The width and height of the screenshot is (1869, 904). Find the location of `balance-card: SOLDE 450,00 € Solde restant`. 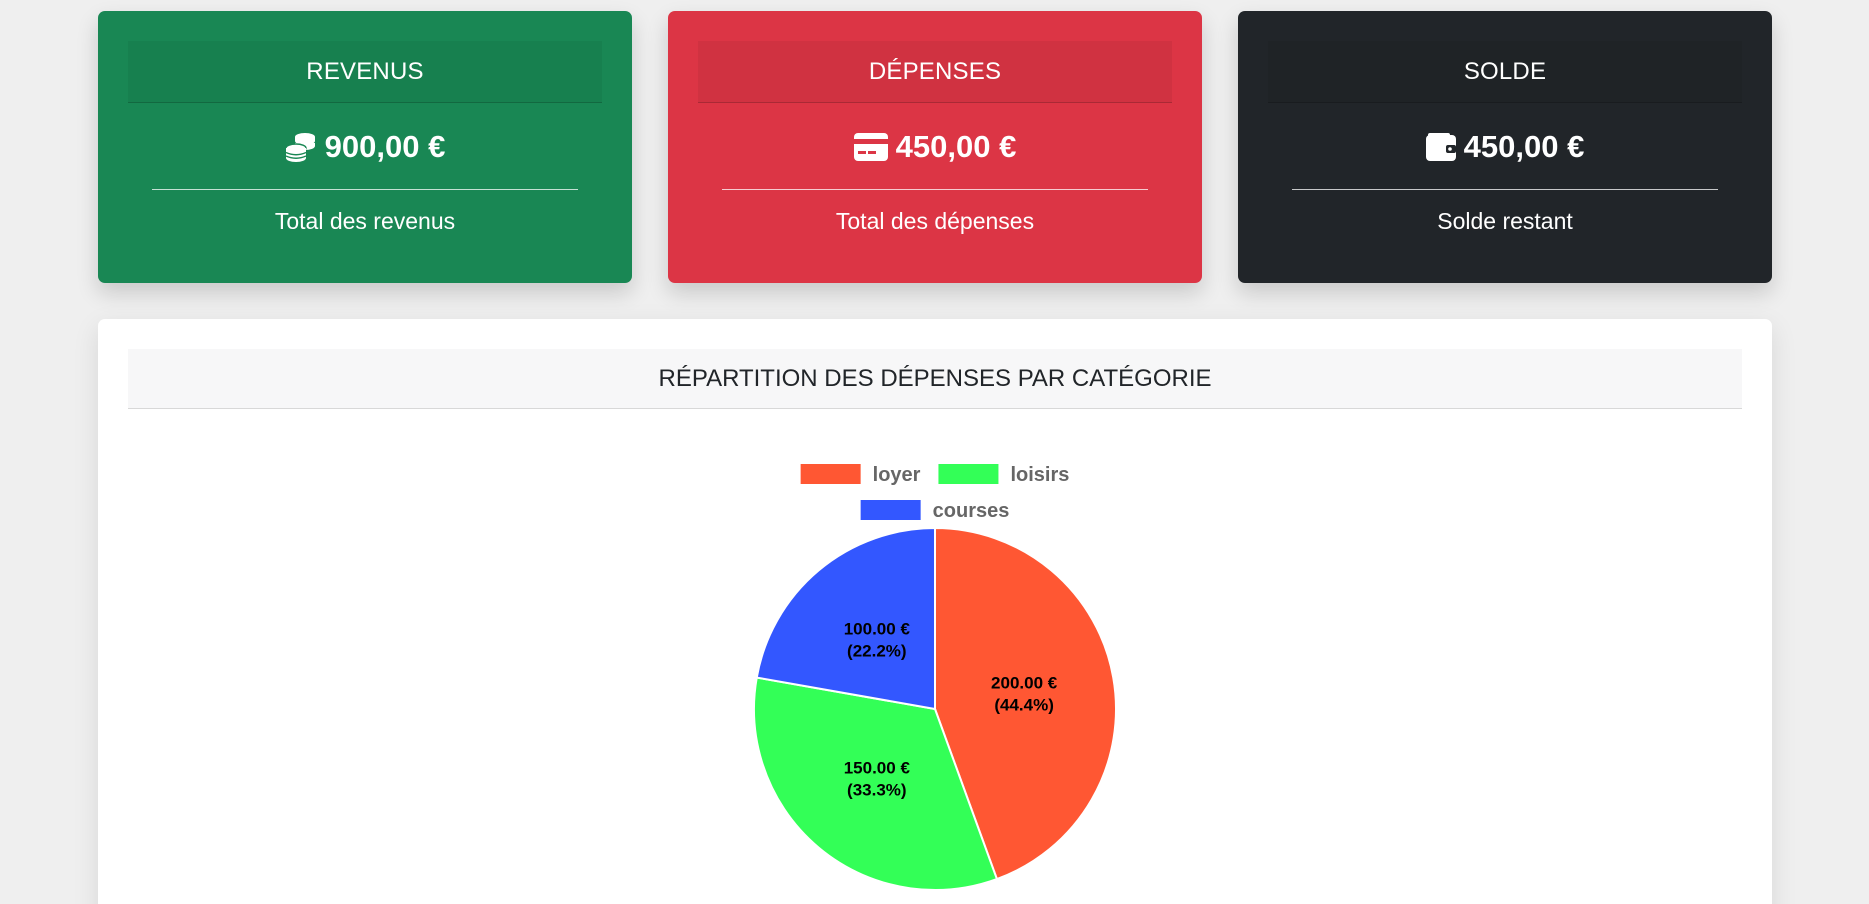

balance-card: SOLDE 450,00 € Solde restant is located at coordinates (1505, 147).